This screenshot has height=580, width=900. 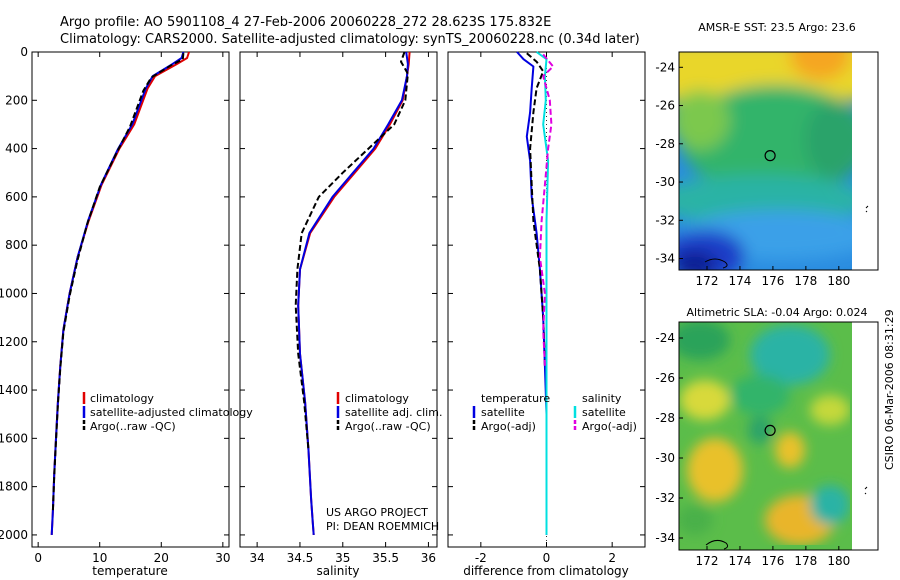 What do you see at coordinates (385, 558) in the screenshot?
I see `salinity-xtick-label: 35.5` at bounding box center [385, 558].